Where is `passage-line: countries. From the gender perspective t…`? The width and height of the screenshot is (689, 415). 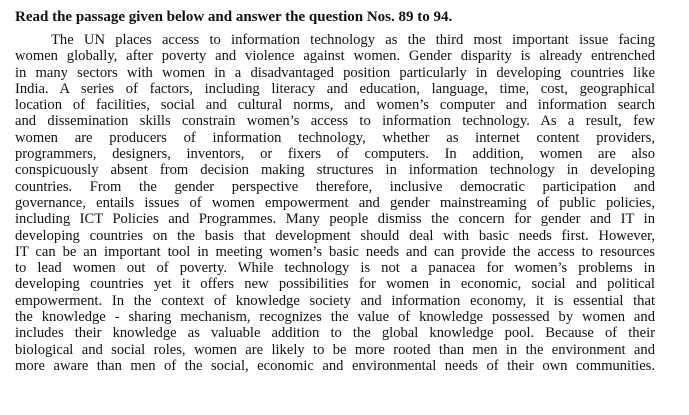
passage-line: countries. From the gender perspective t… is located at coordinates (335, 186).